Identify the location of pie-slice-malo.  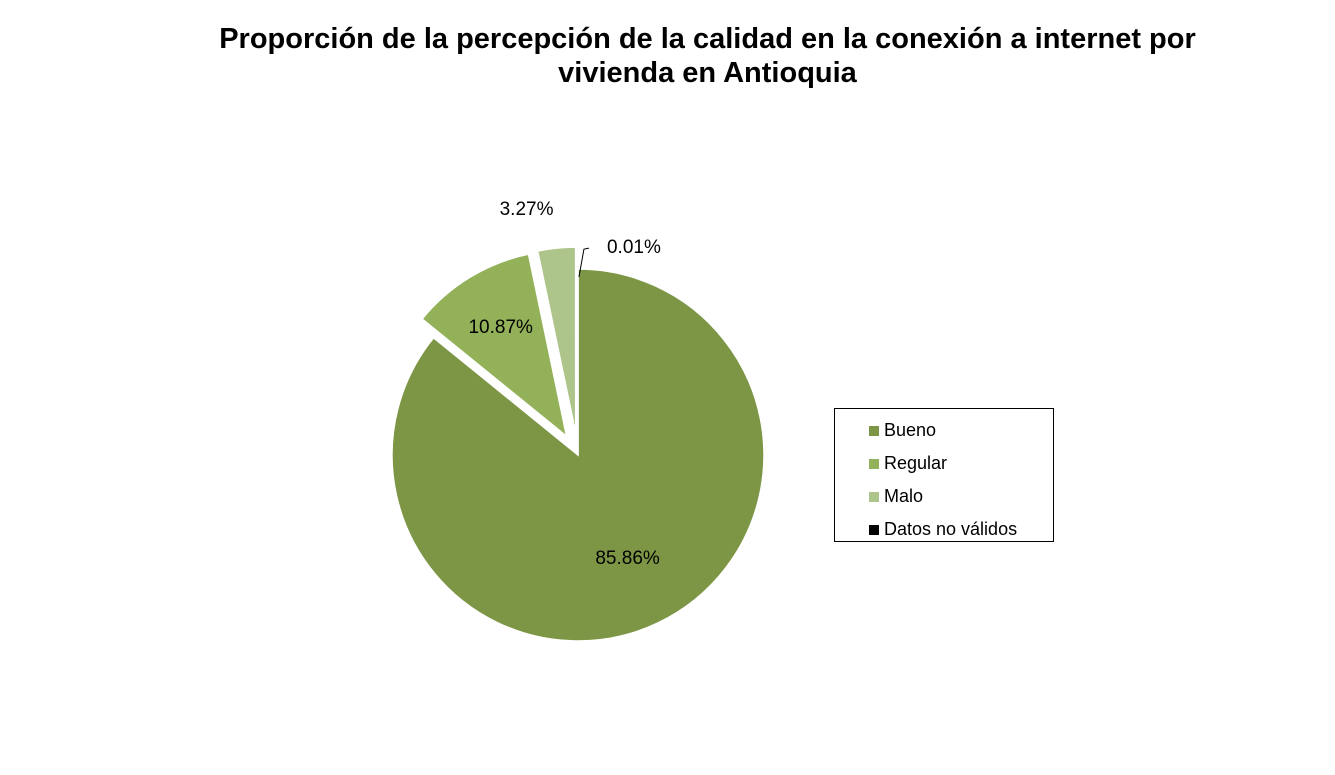
(556, 340).